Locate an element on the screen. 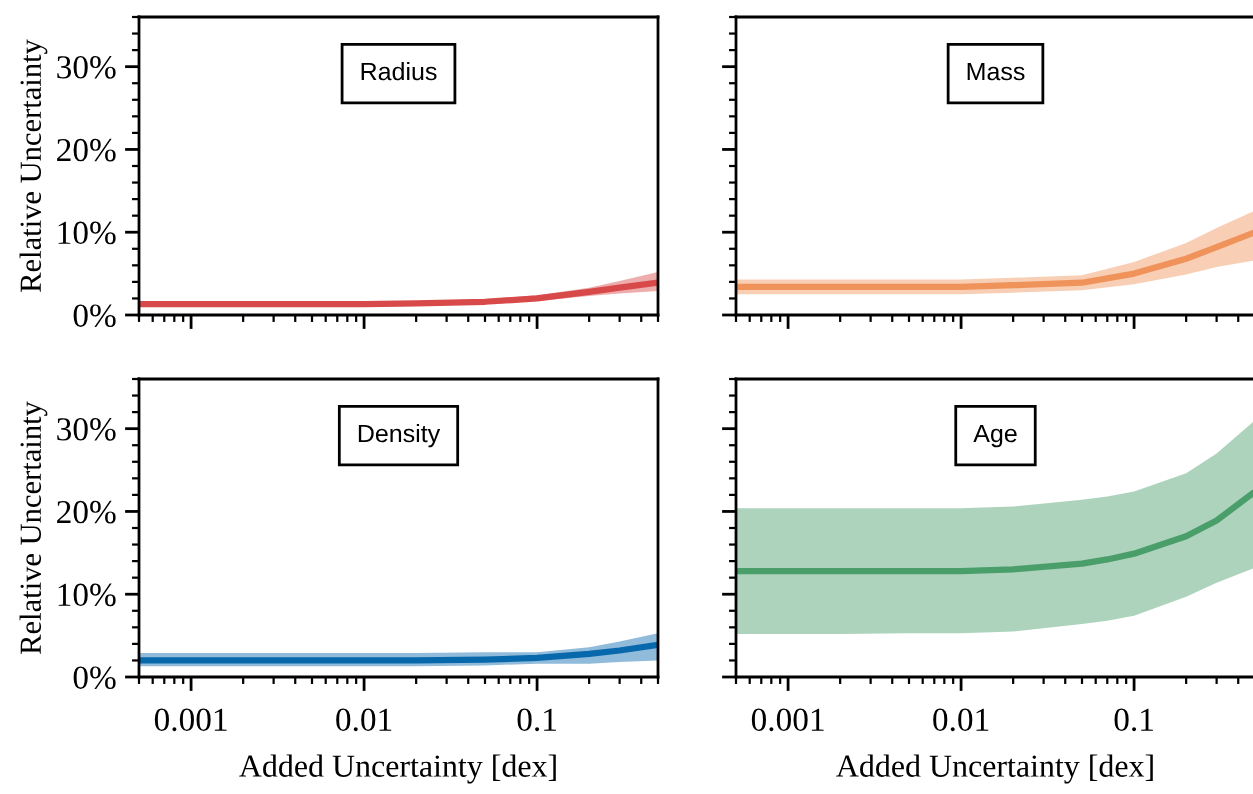  annotation: Radius is located at coordinates (399, 71).